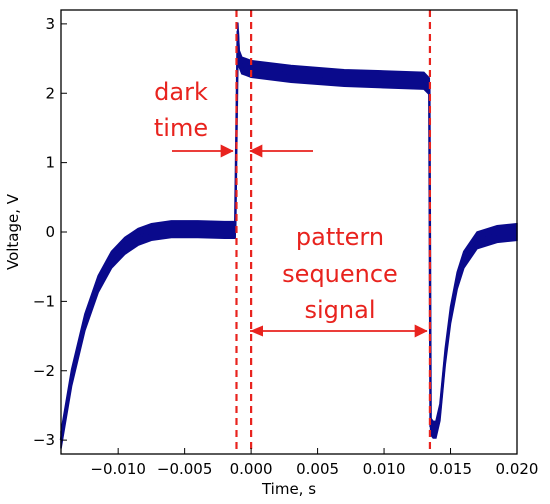 This screenshot has width=550, height=504. I want to click on y-tick-label-5: 2, so click(50, 93).